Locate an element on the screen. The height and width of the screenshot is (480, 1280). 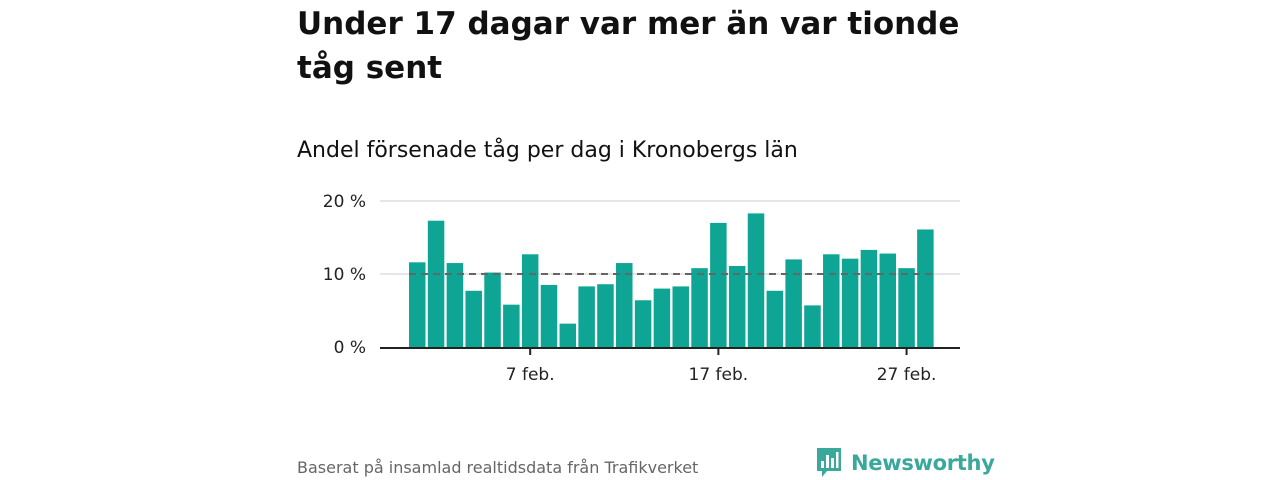
x-tick-label: 17 feb. is located at coordinates (719, 375).